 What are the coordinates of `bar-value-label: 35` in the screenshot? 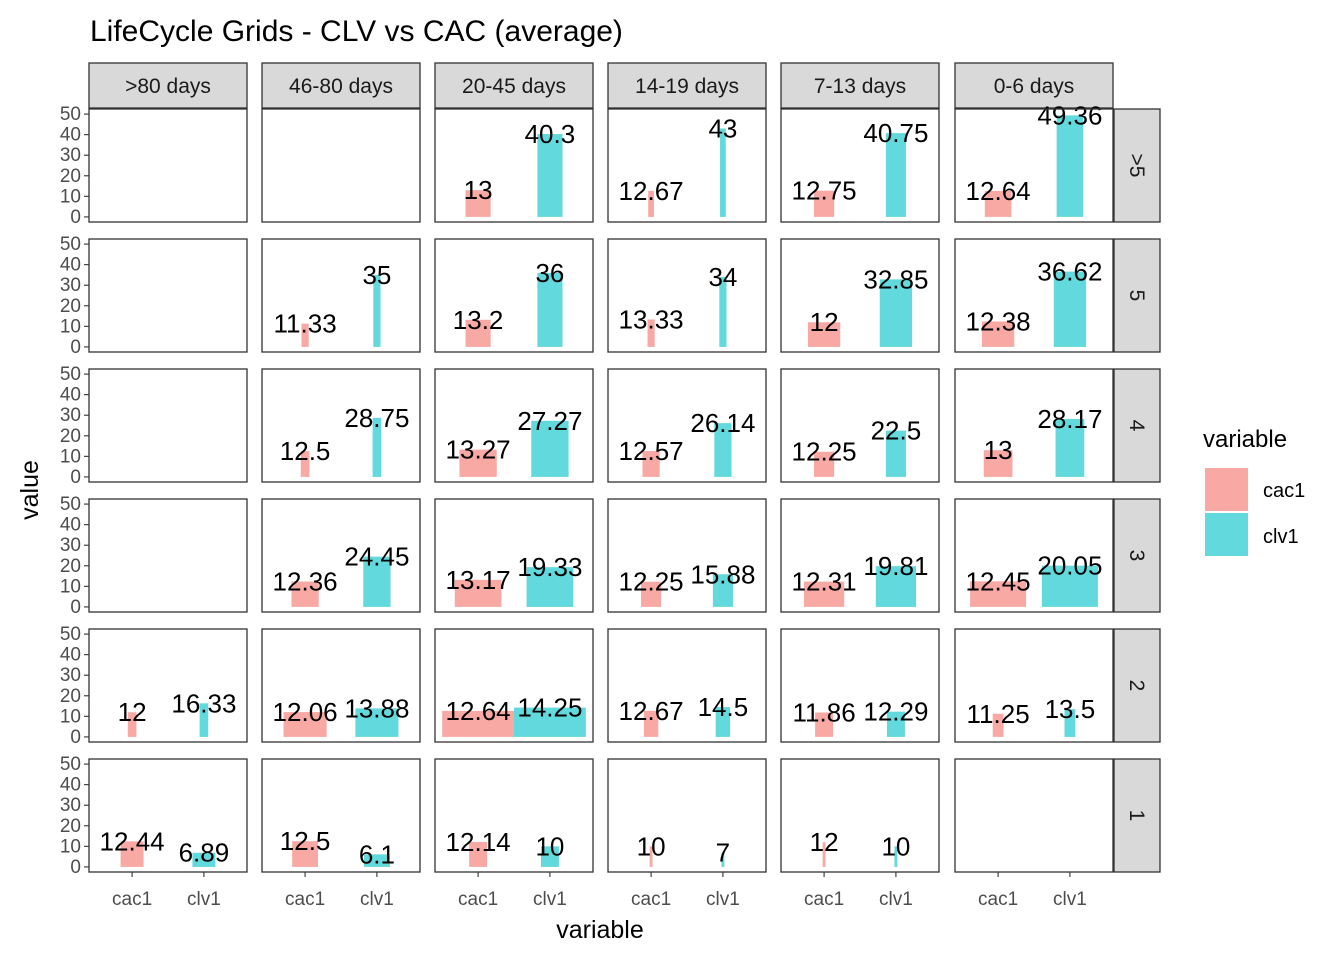 It's located at (376, 275).